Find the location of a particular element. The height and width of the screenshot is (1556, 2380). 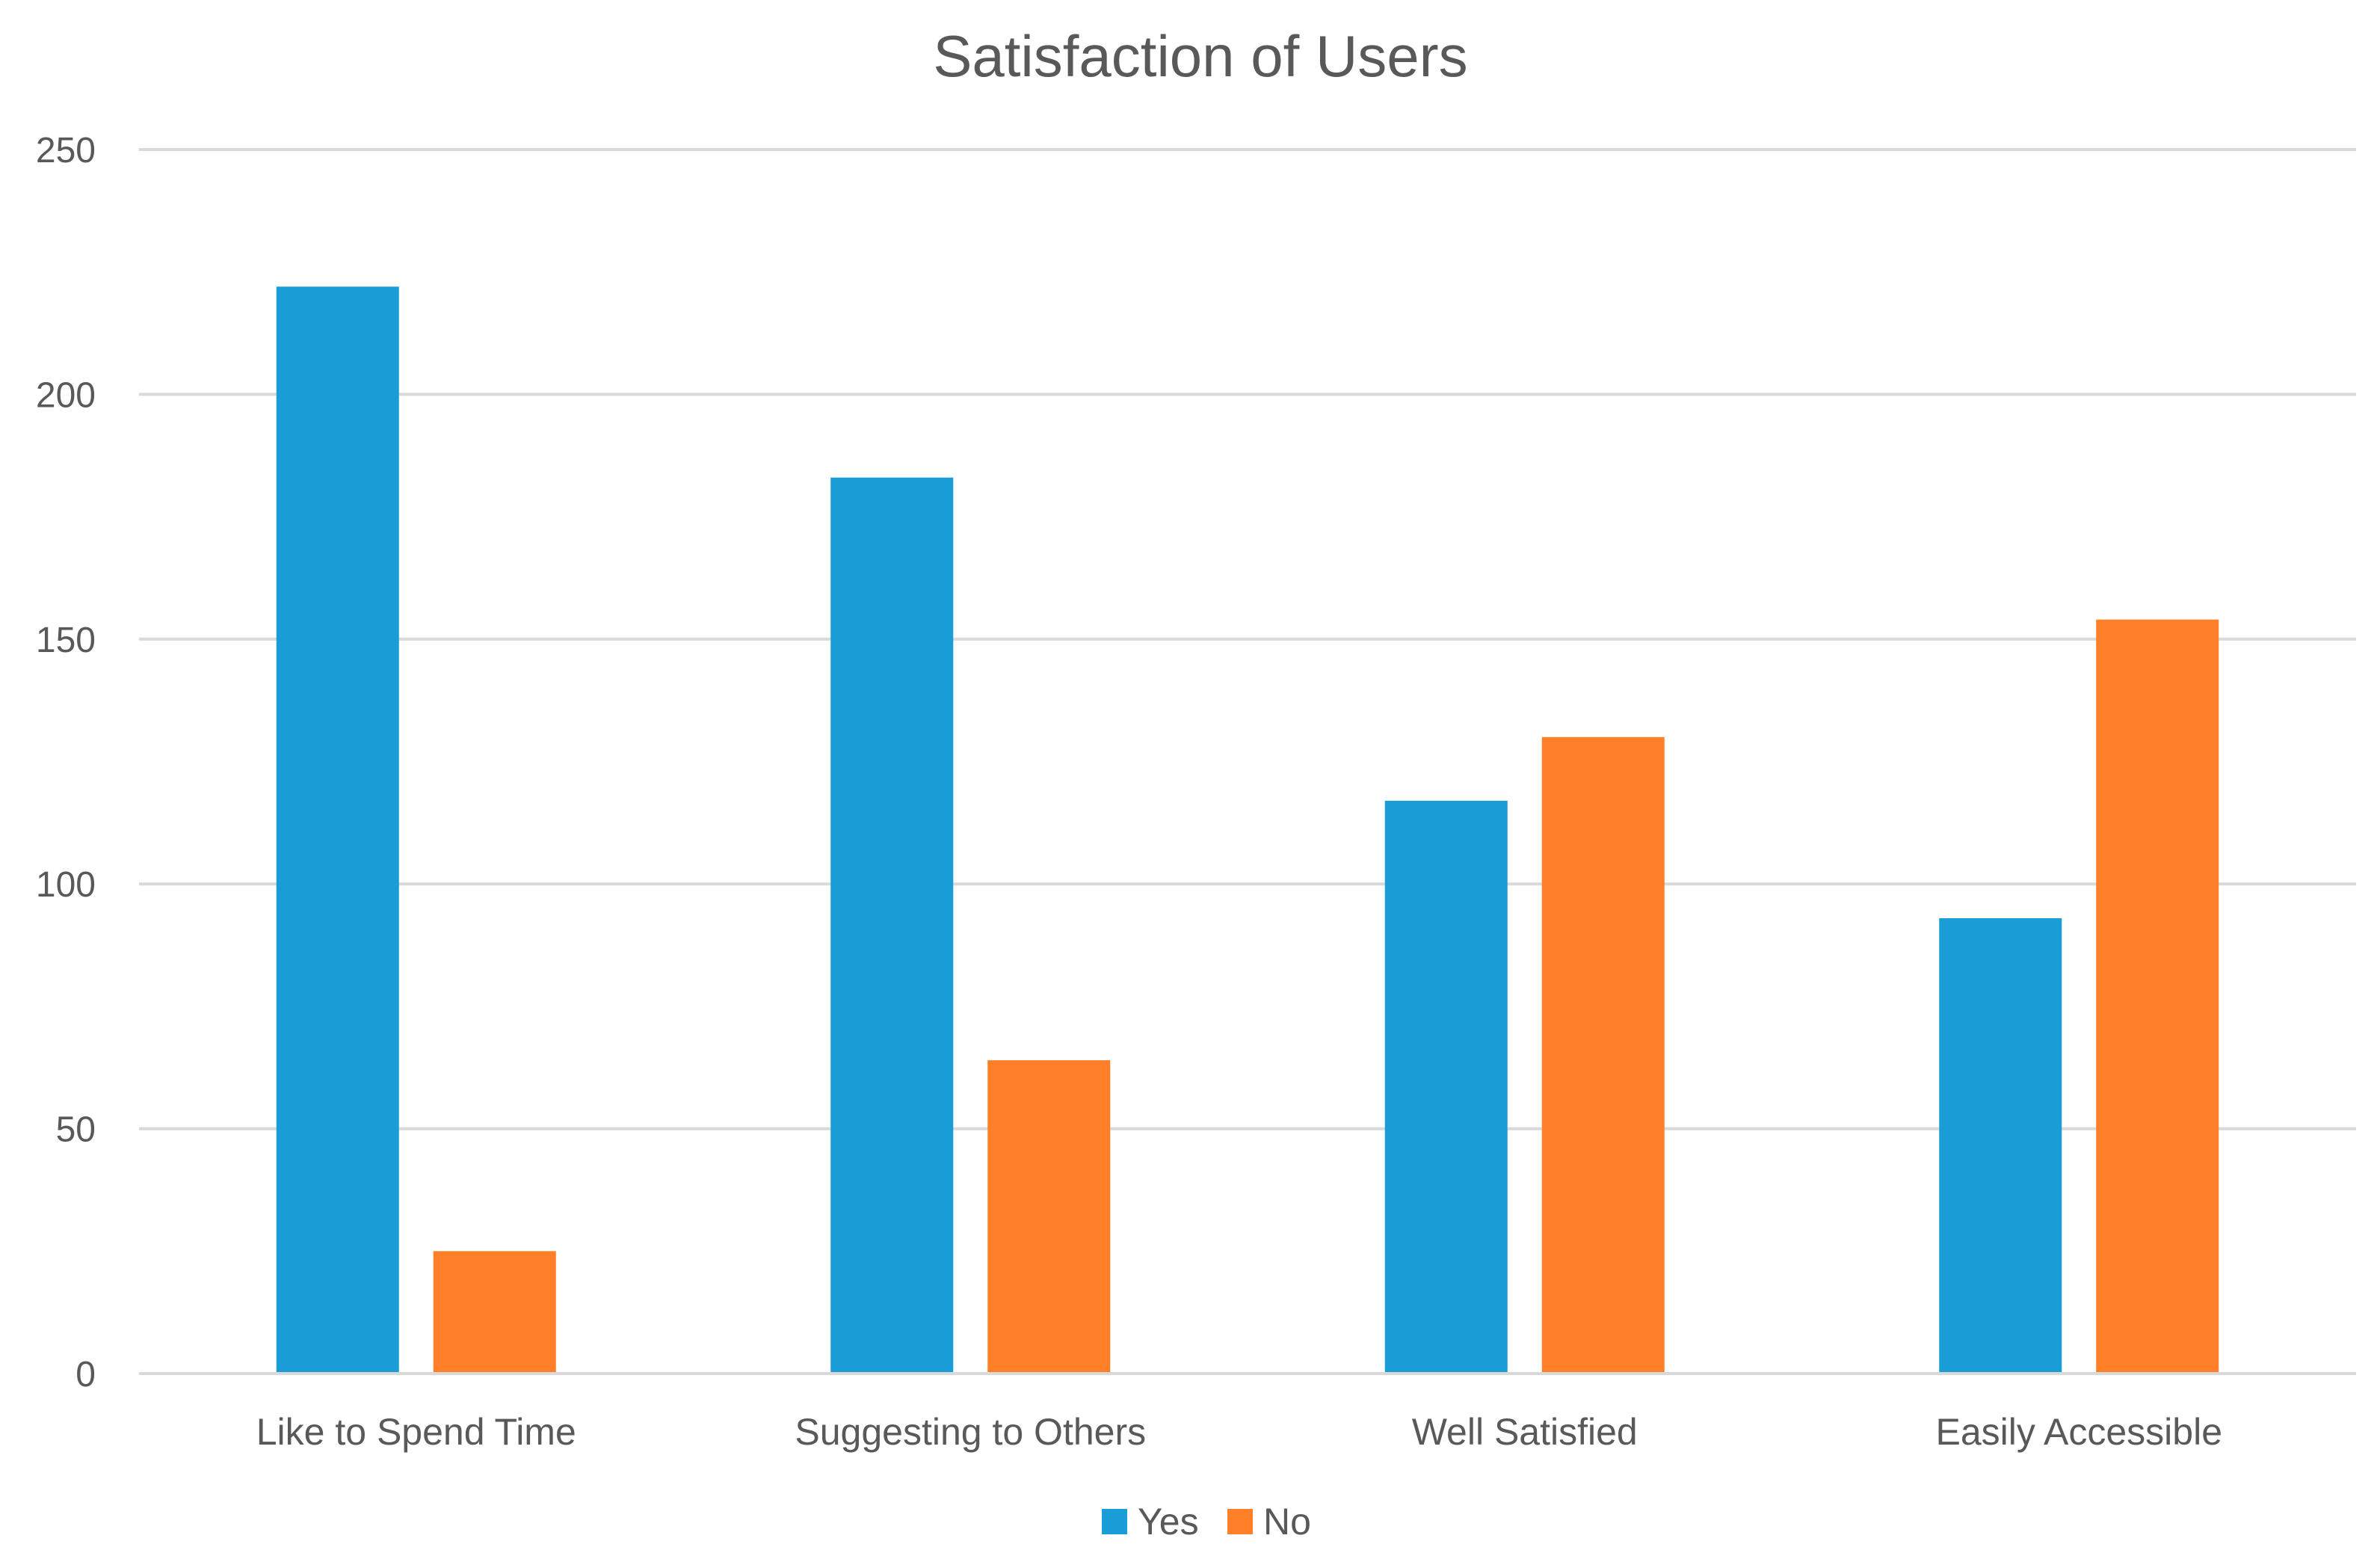

x-category-label: Easily Accessible is located at coordinates (2079, 1432).